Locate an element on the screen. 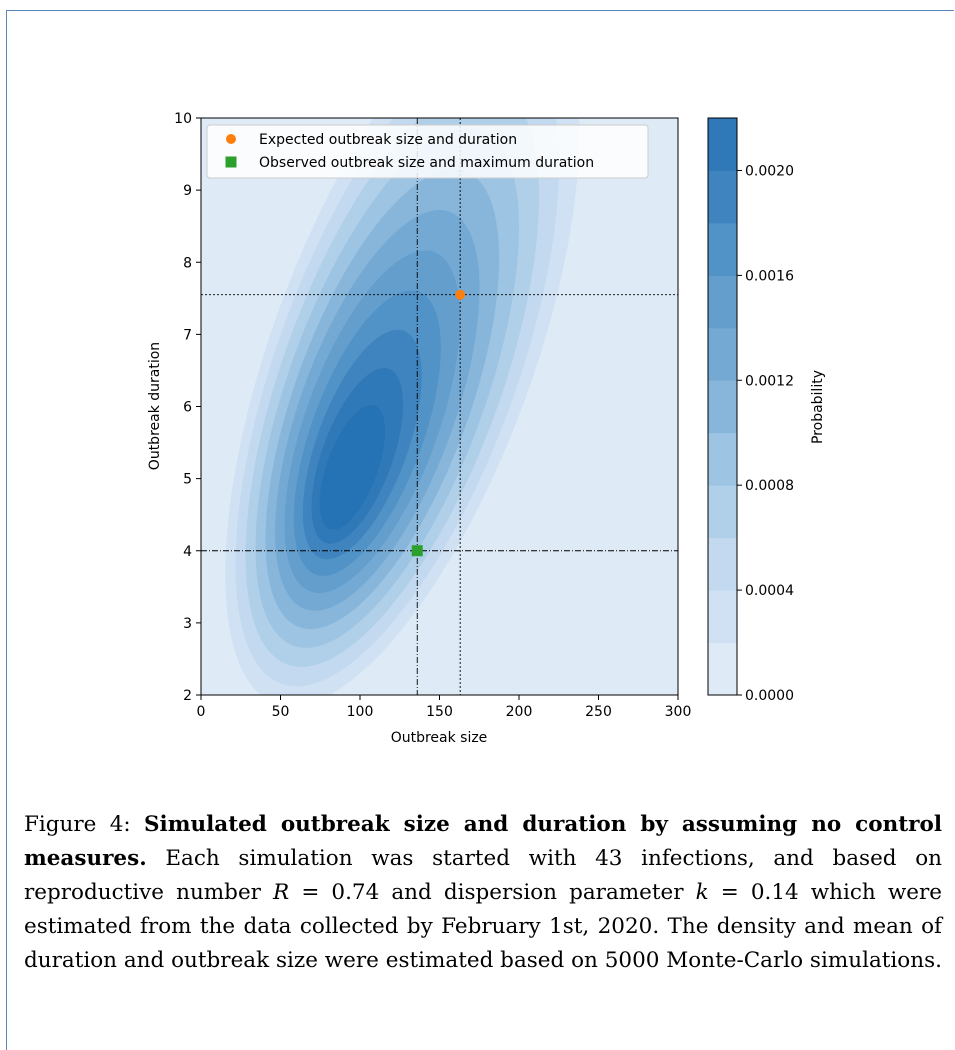 Image resolution: width=955 pixels, height=1050 pixels. colorbar-tick-label: 0.0008 is located at coordinates (769, 486).